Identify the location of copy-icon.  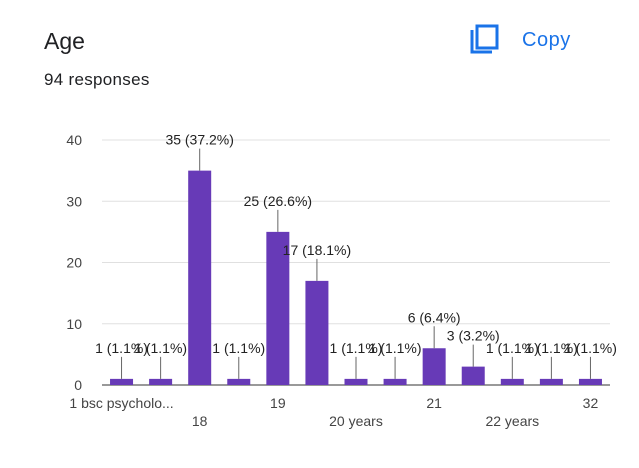
(484, 39).